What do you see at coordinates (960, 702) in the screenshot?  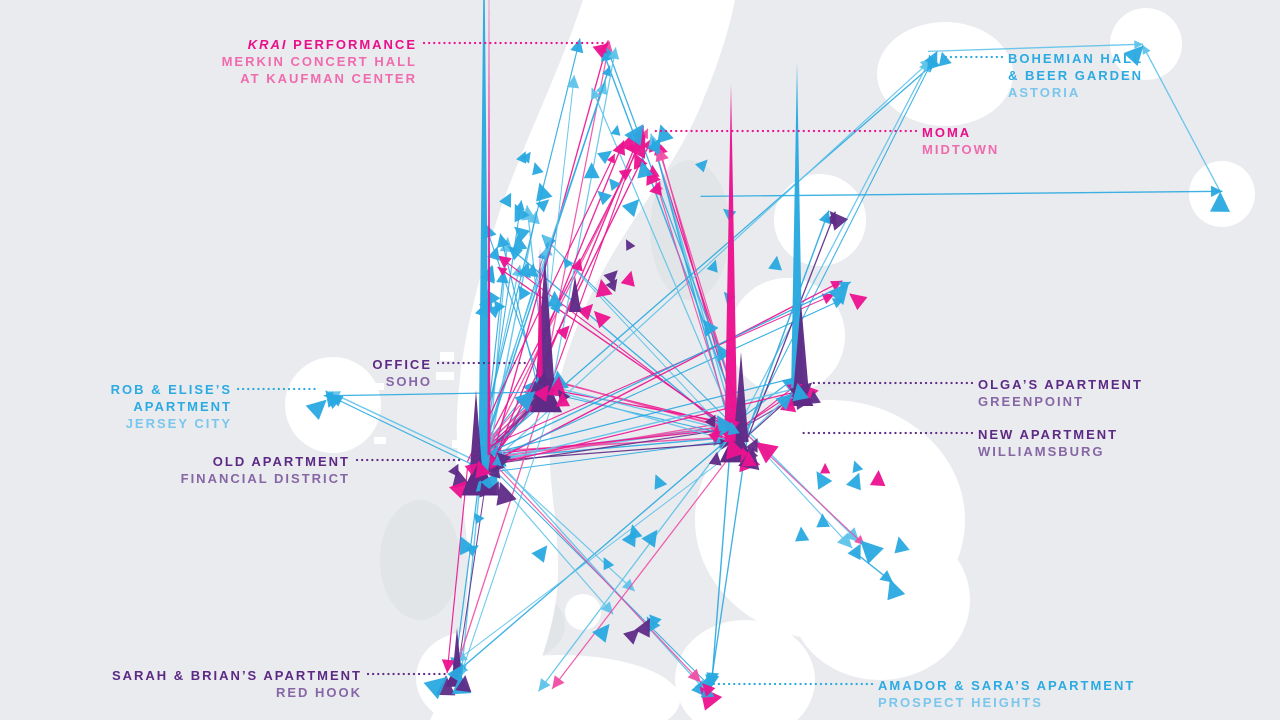 I see `label-sub: PROSPECT HEIGHTS` at bounding box center [960, 702].